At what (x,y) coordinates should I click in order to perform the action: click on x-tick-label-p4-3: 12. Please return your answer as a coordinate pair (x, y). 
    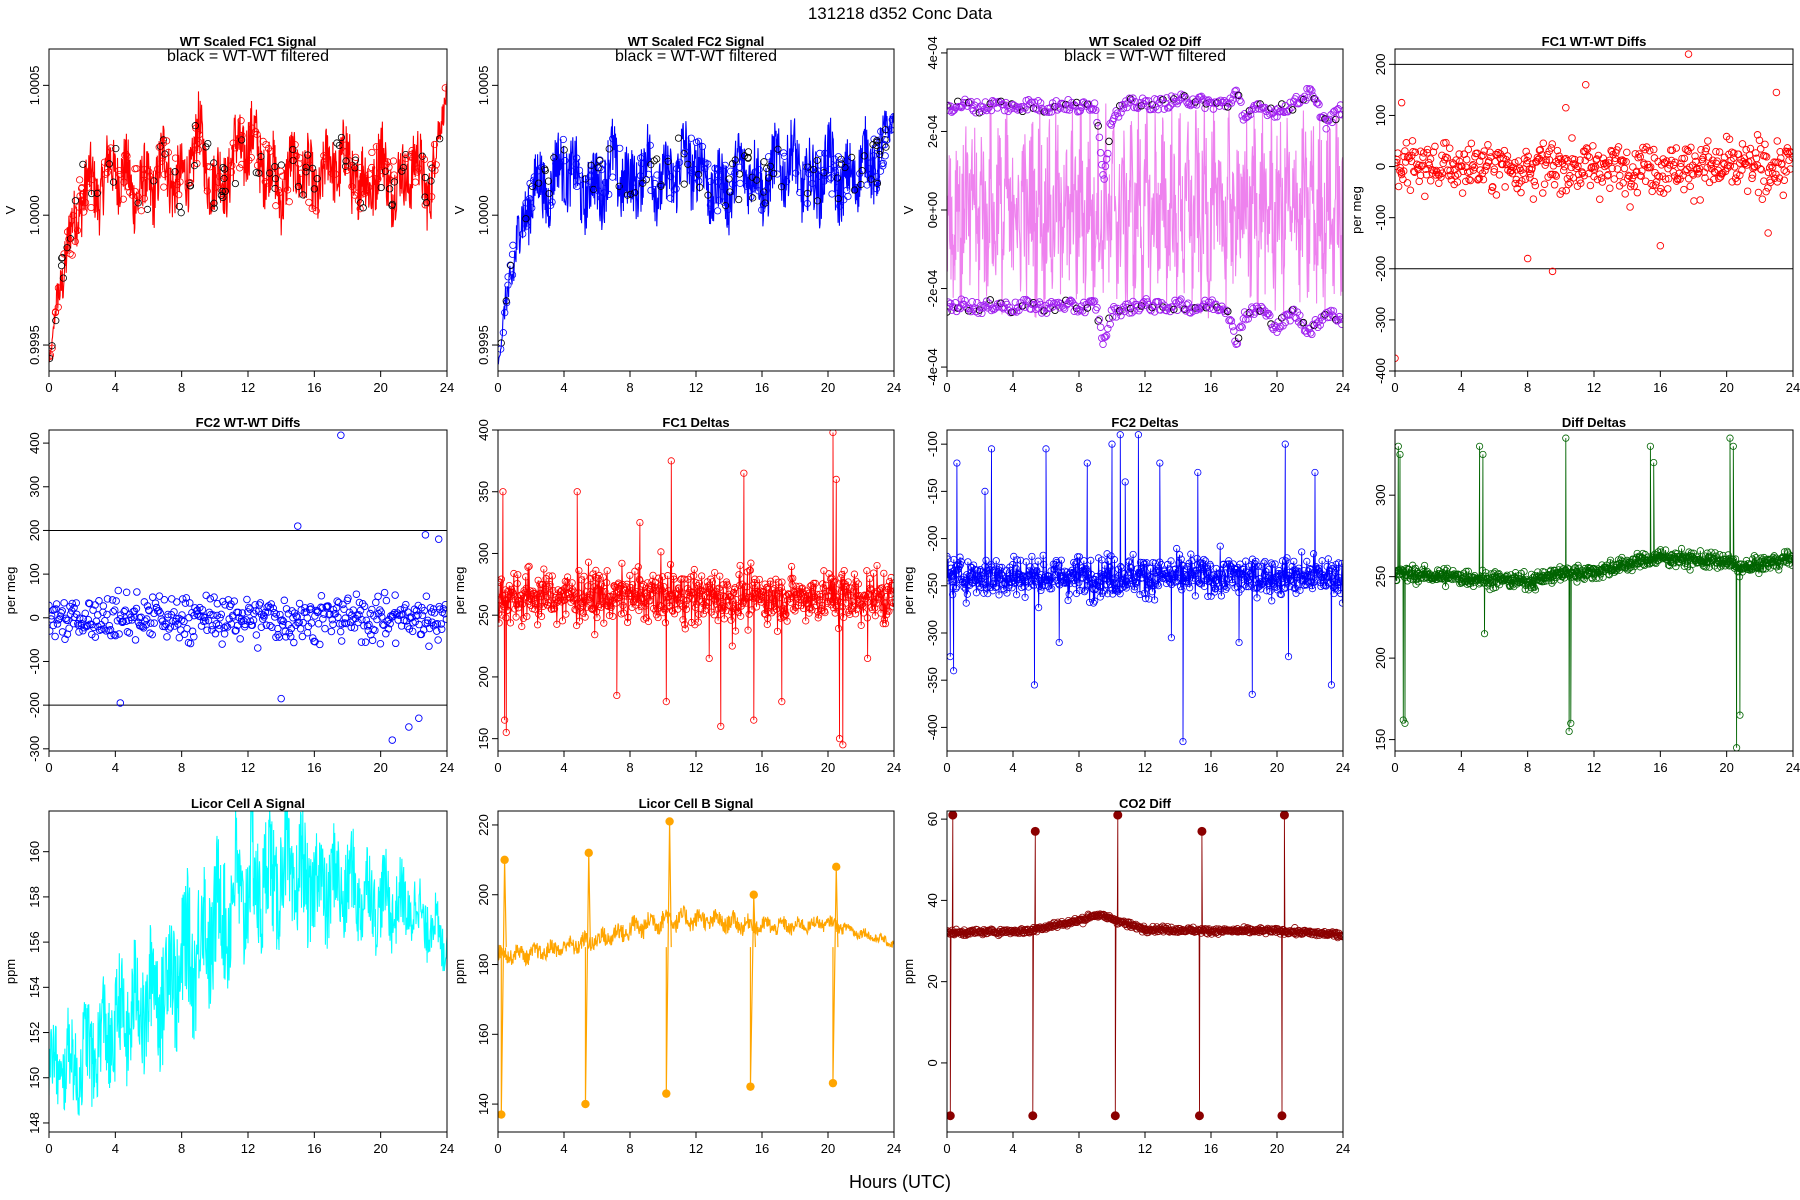
    Looking at the image, I should click on (1594, 387).